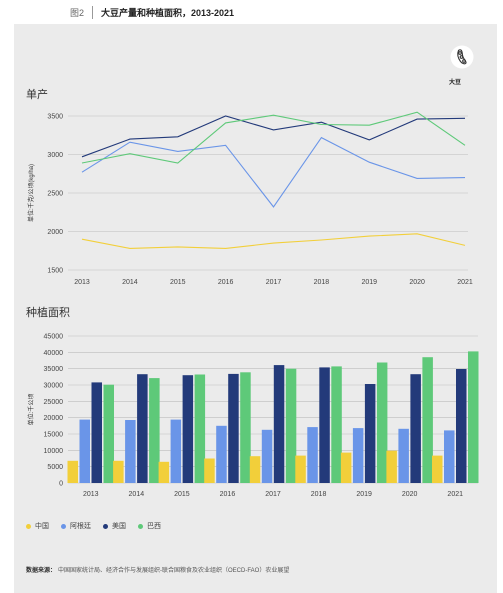 This screenshot has width=503, height=593. What do you see at coordinates (119, 526) in the screenshot?
I see `legend-label-usa: 美国` at bounding box center [119, 526].